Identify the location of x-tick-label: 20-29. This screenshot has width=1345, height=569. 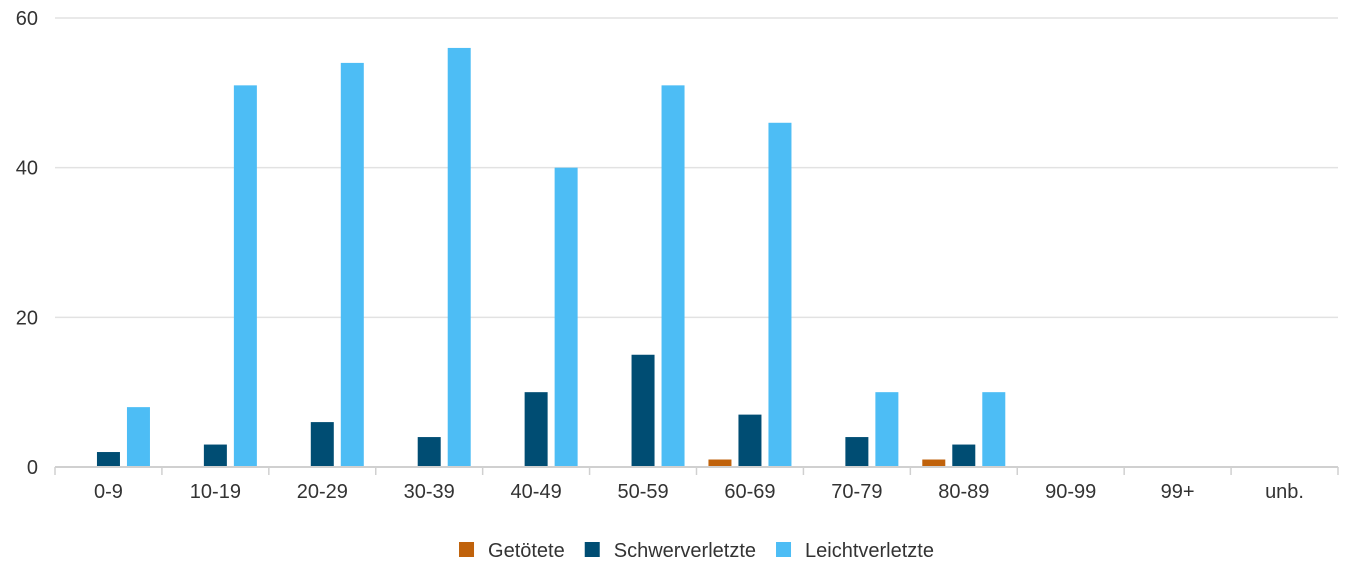
(322, 492).